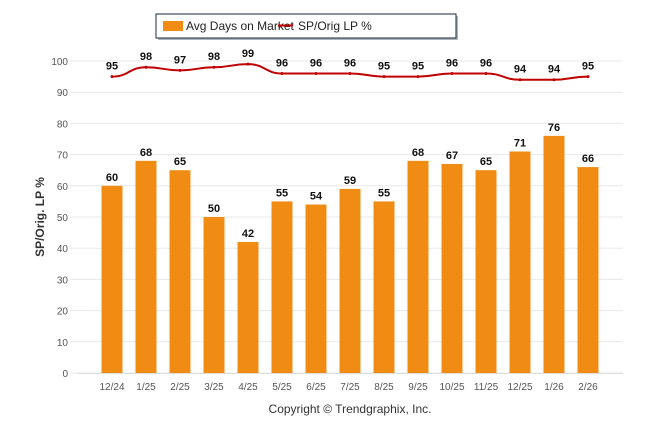 The height and width of the screenshot is (434, 646). I want to click on x-tick-label: 2/25, so click(180, 387).